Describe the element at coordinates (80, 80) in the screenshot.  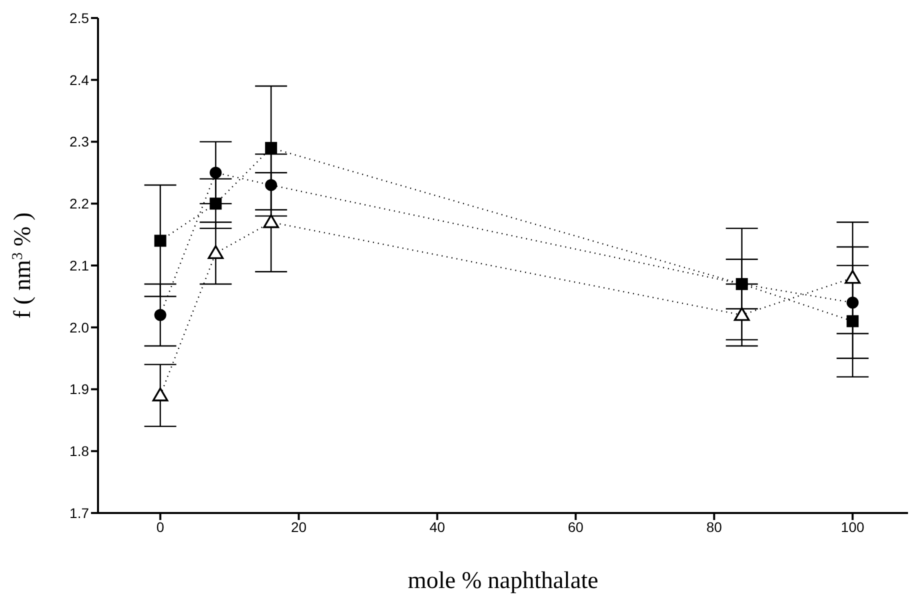
I see `y-tick-label: 2.4` at that location.